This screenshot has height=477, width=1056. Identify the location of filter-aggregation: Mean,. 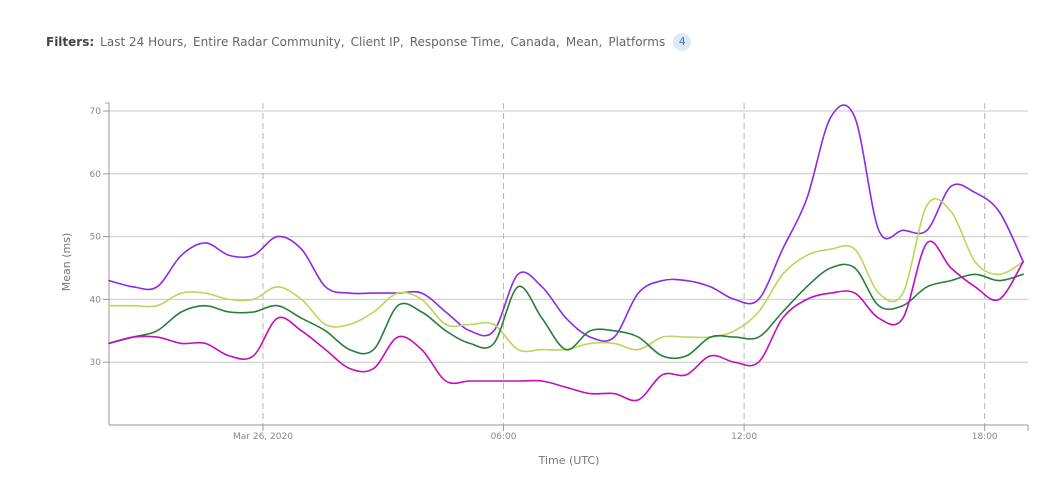
(584, 42).